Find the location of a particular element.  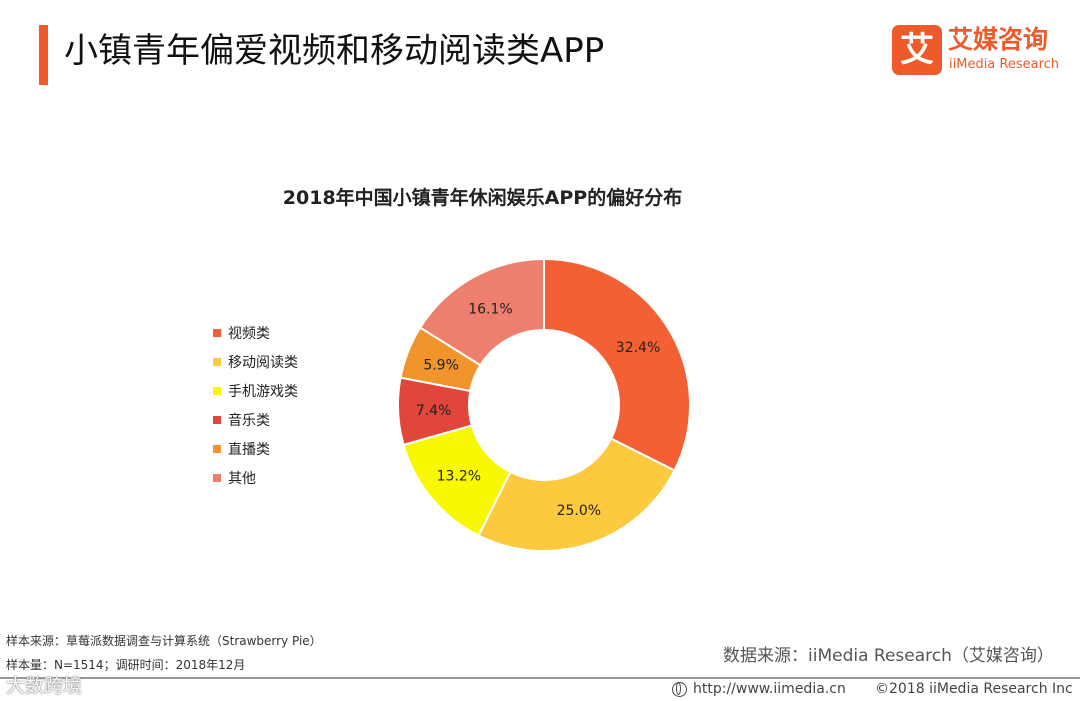

legend-label: 其他 is located at coordinates (242, 478).